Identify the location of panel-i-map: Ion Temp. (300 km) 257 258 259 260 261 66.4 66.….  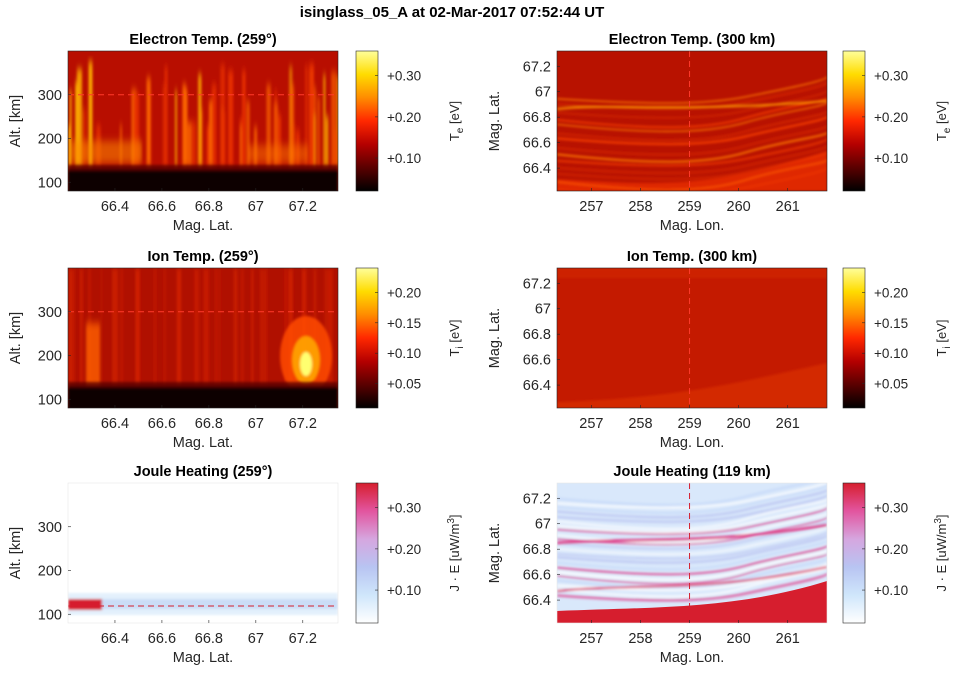
(720, 350).